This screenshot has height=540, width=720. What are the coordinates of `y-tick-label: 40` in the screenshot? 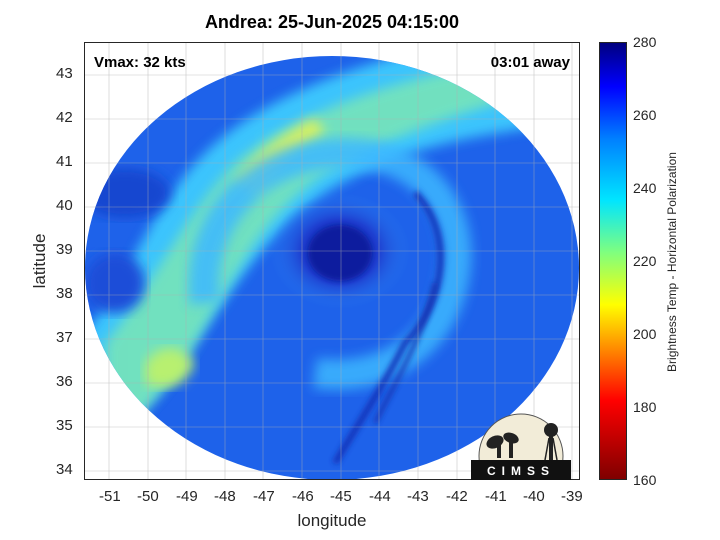 It's located at (64, 205).